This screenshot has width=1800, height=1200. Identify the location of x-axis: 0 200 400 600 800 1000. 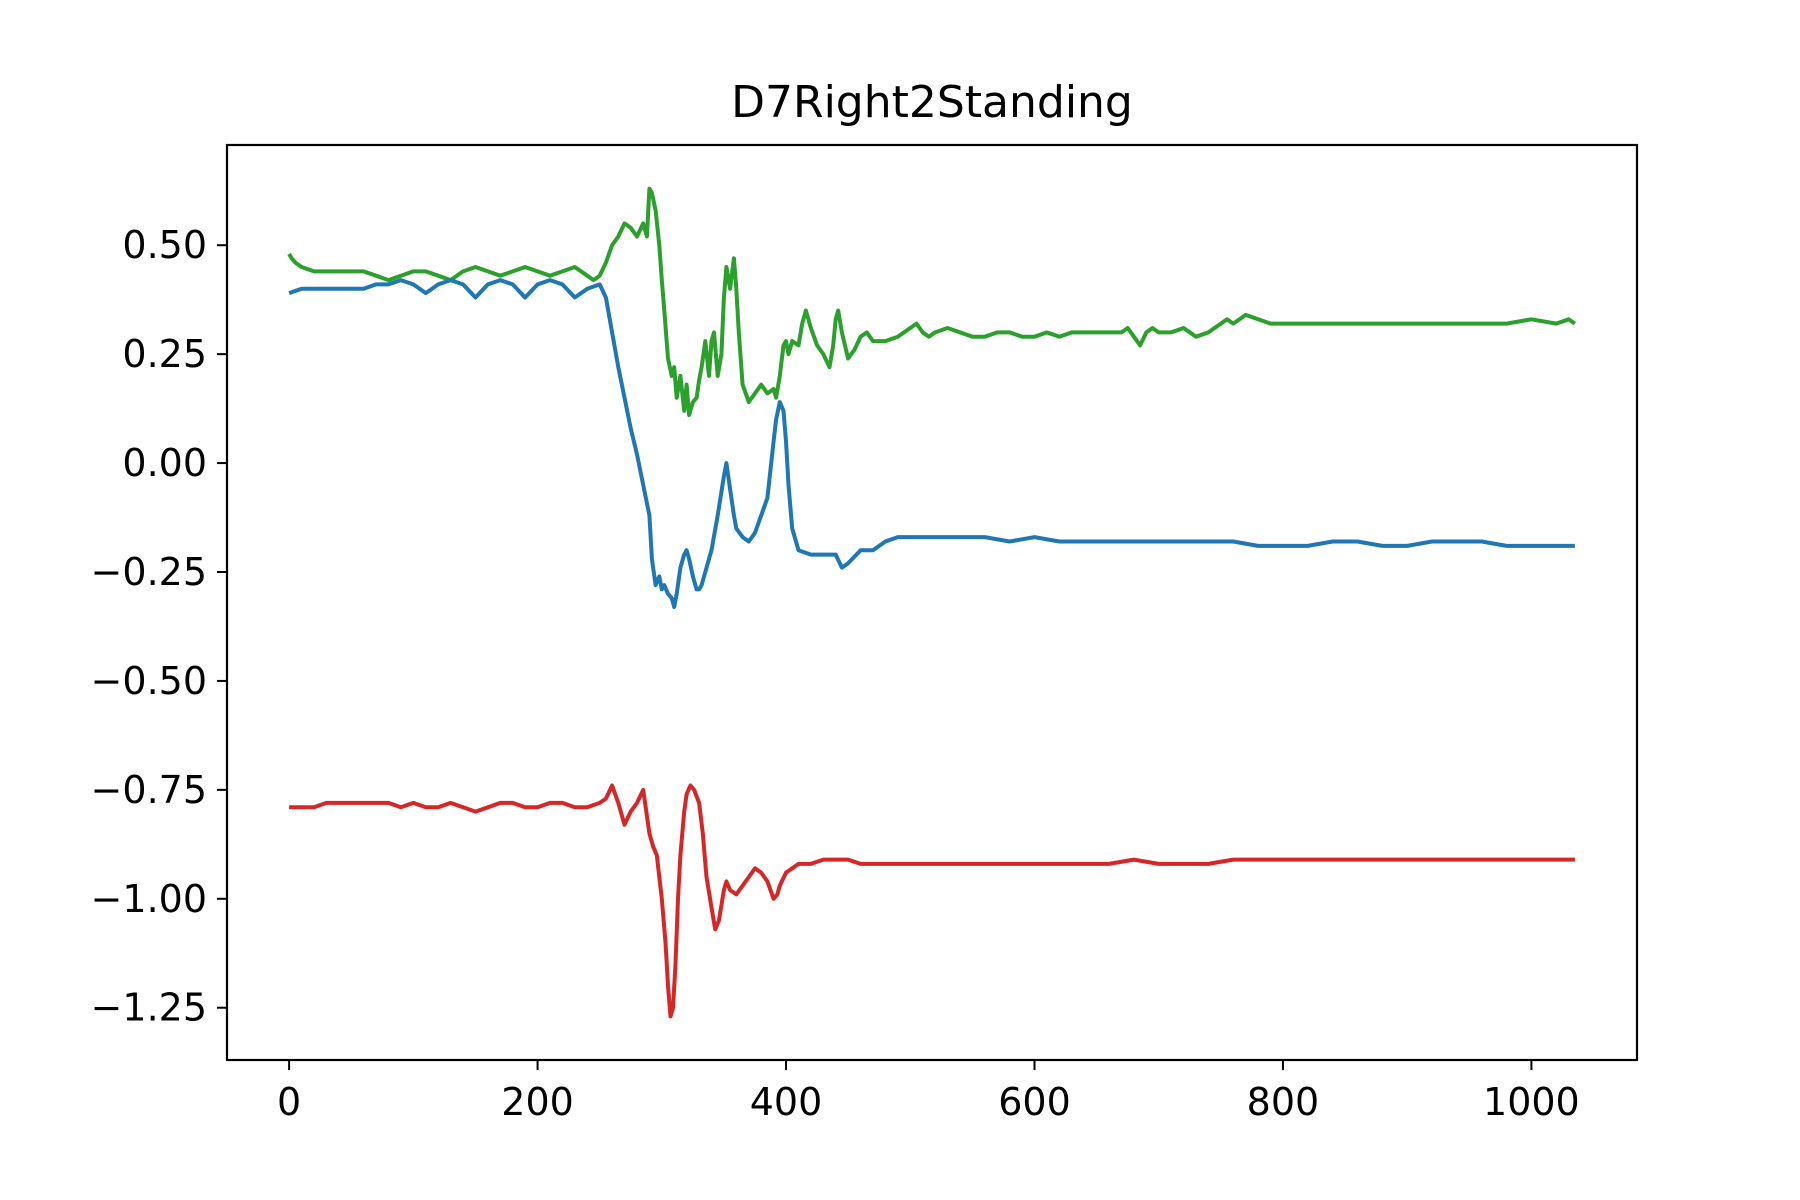
(928, 1092).